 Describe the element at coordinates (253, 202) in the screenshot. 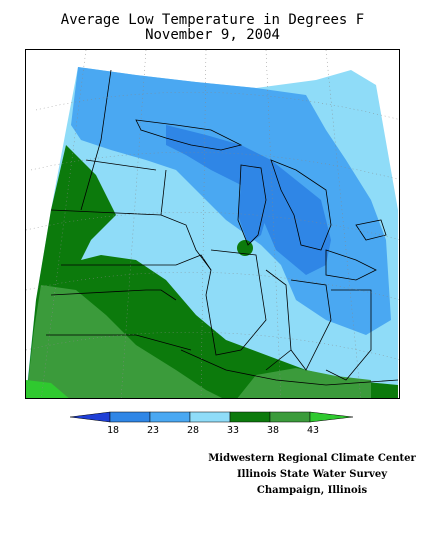

I see `lake-michigan-zone` at that location.